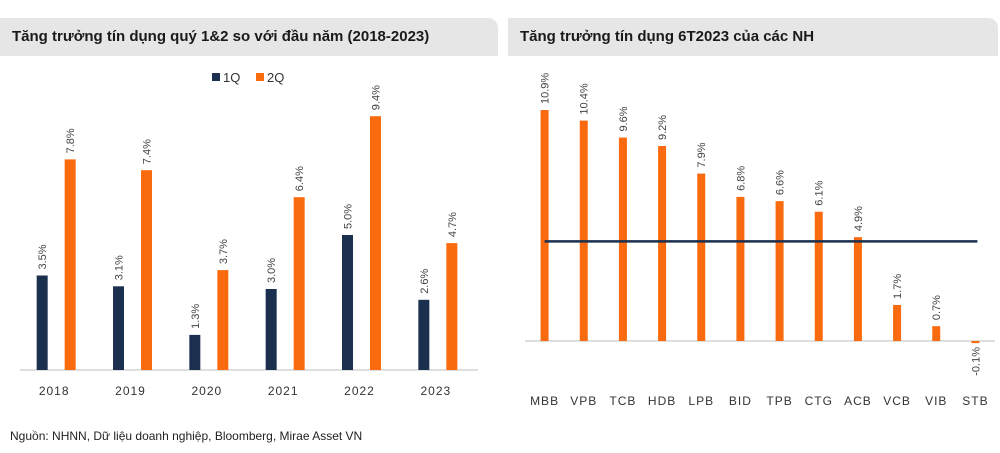 This screenshot has height=453, width=1000. I want to click on x-tick-VPB: VPB, so click(583, 401).